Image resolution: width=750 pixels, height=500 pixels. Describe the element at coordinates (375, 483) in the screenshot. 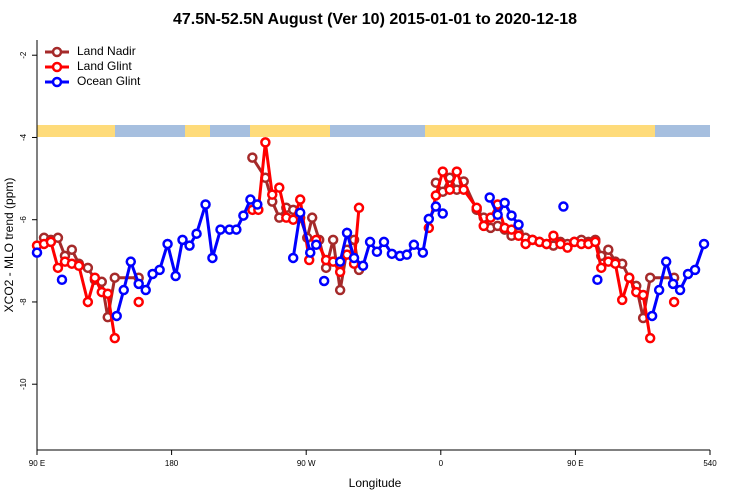

I see `x-axis-label: Longitude` at that location.